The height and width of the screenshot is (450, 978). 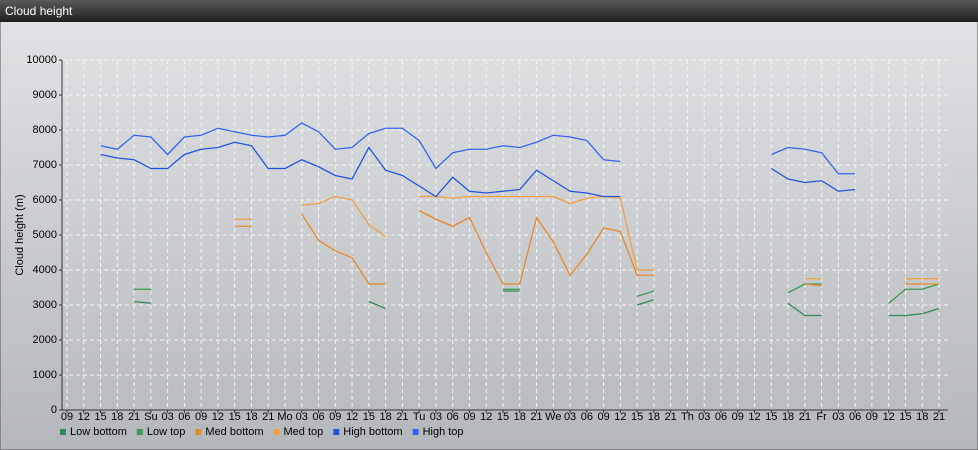 I want to click on legend-label: High top, so click(x=443, y=432).